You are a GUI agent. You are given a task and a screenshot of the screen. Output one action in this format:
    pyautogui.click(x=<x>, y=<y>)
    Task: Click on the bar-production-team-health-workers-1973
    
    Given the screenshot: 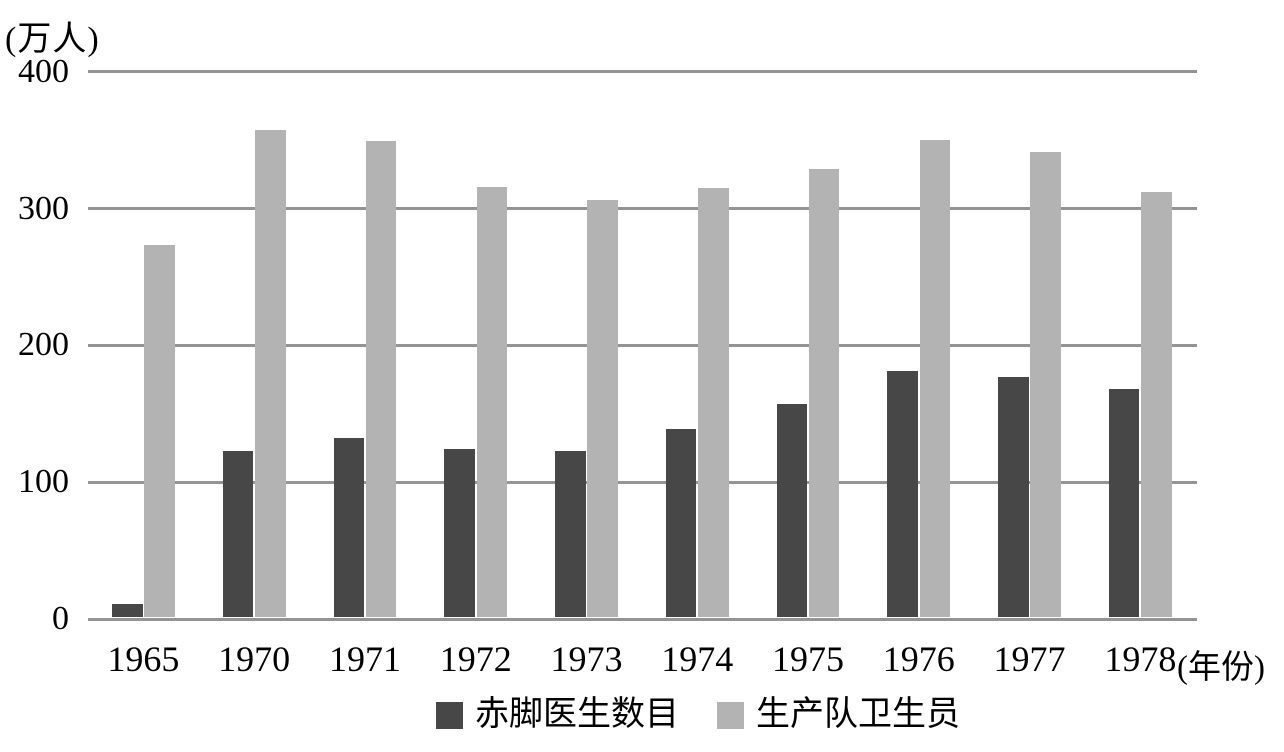 What is the action you would take?
    pyautogui.click(x=602, y=409)
    